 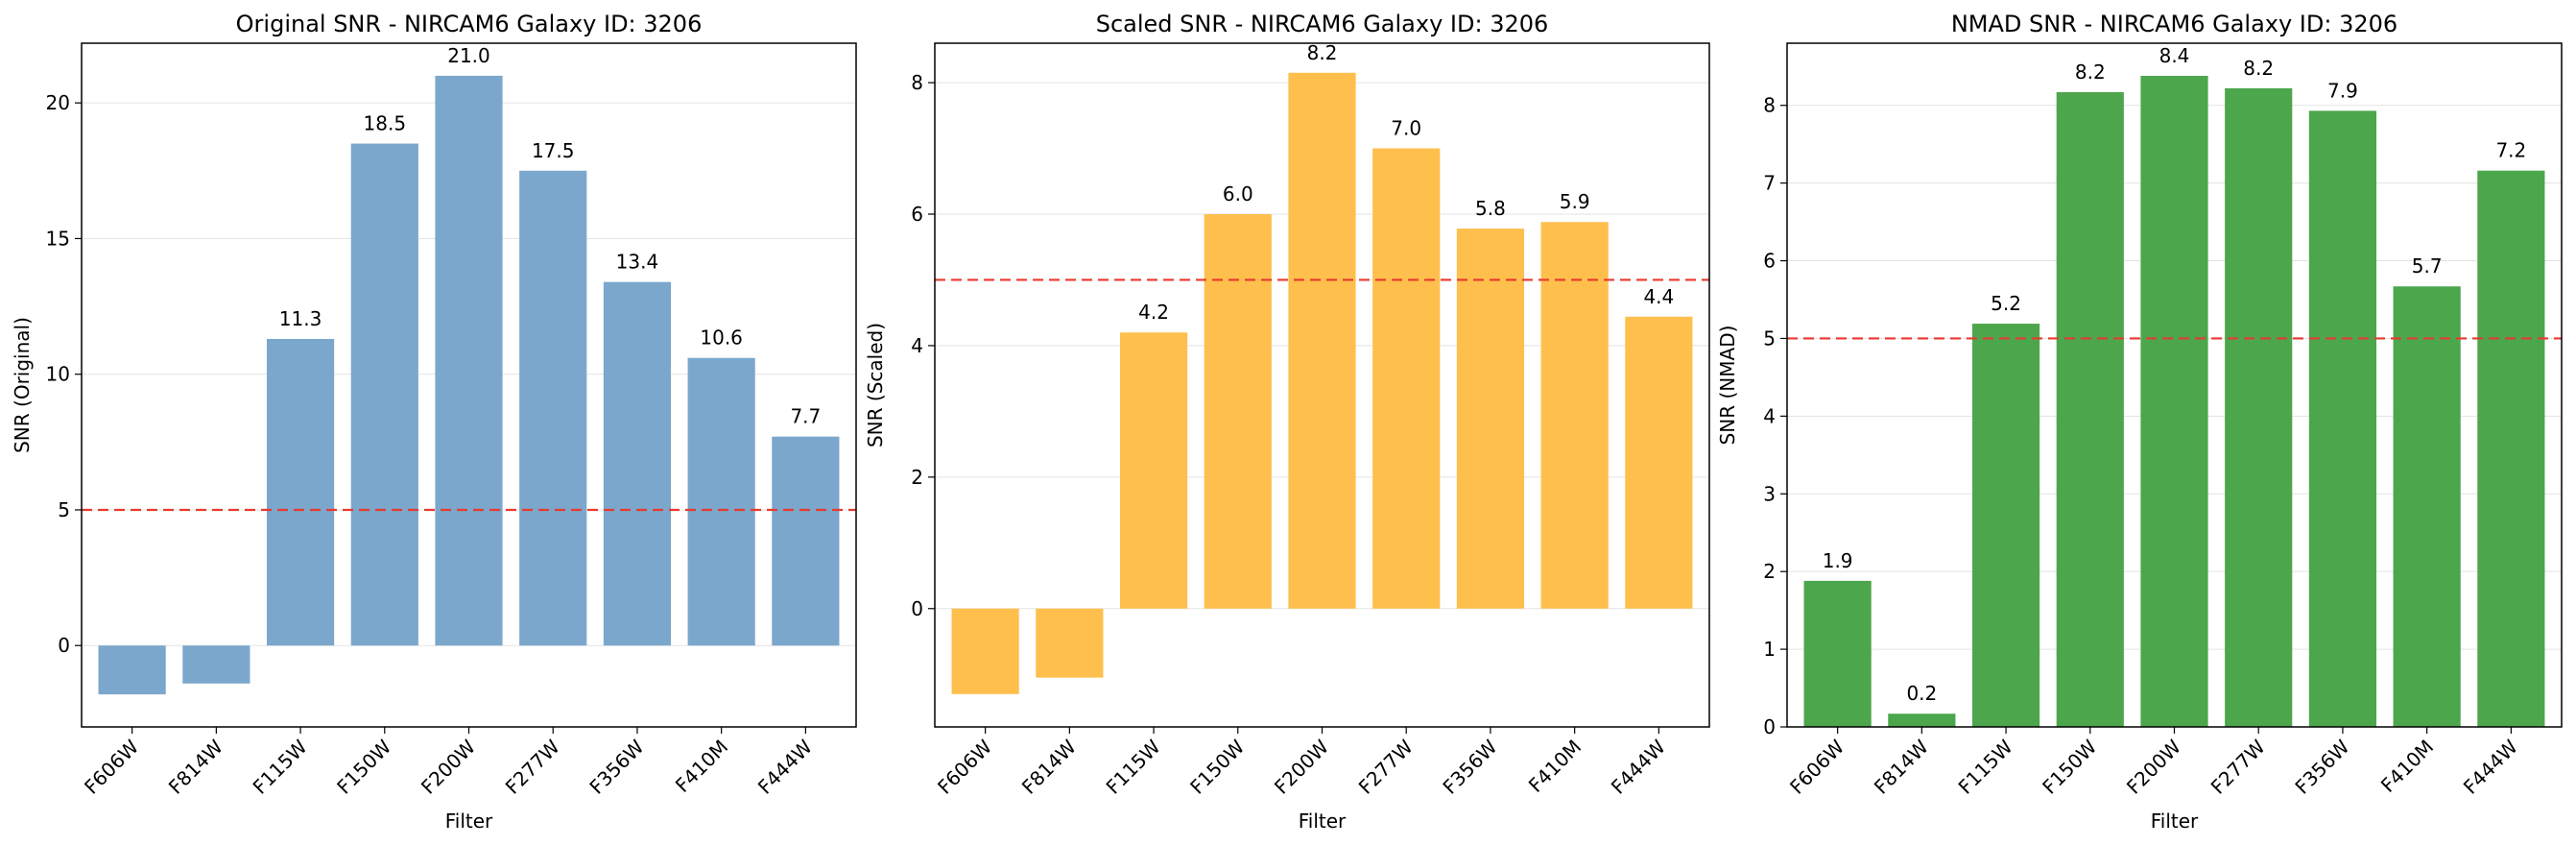 I want to click on y-axis-label: SNR (Original), so click(x=22, y=385).